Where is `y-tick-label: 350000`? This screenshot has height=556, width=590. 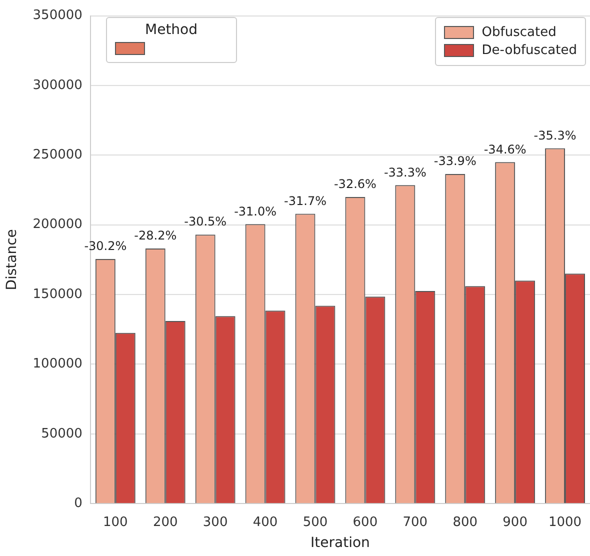
y-tick-label: 350000 is located at coordinates (57, 16).